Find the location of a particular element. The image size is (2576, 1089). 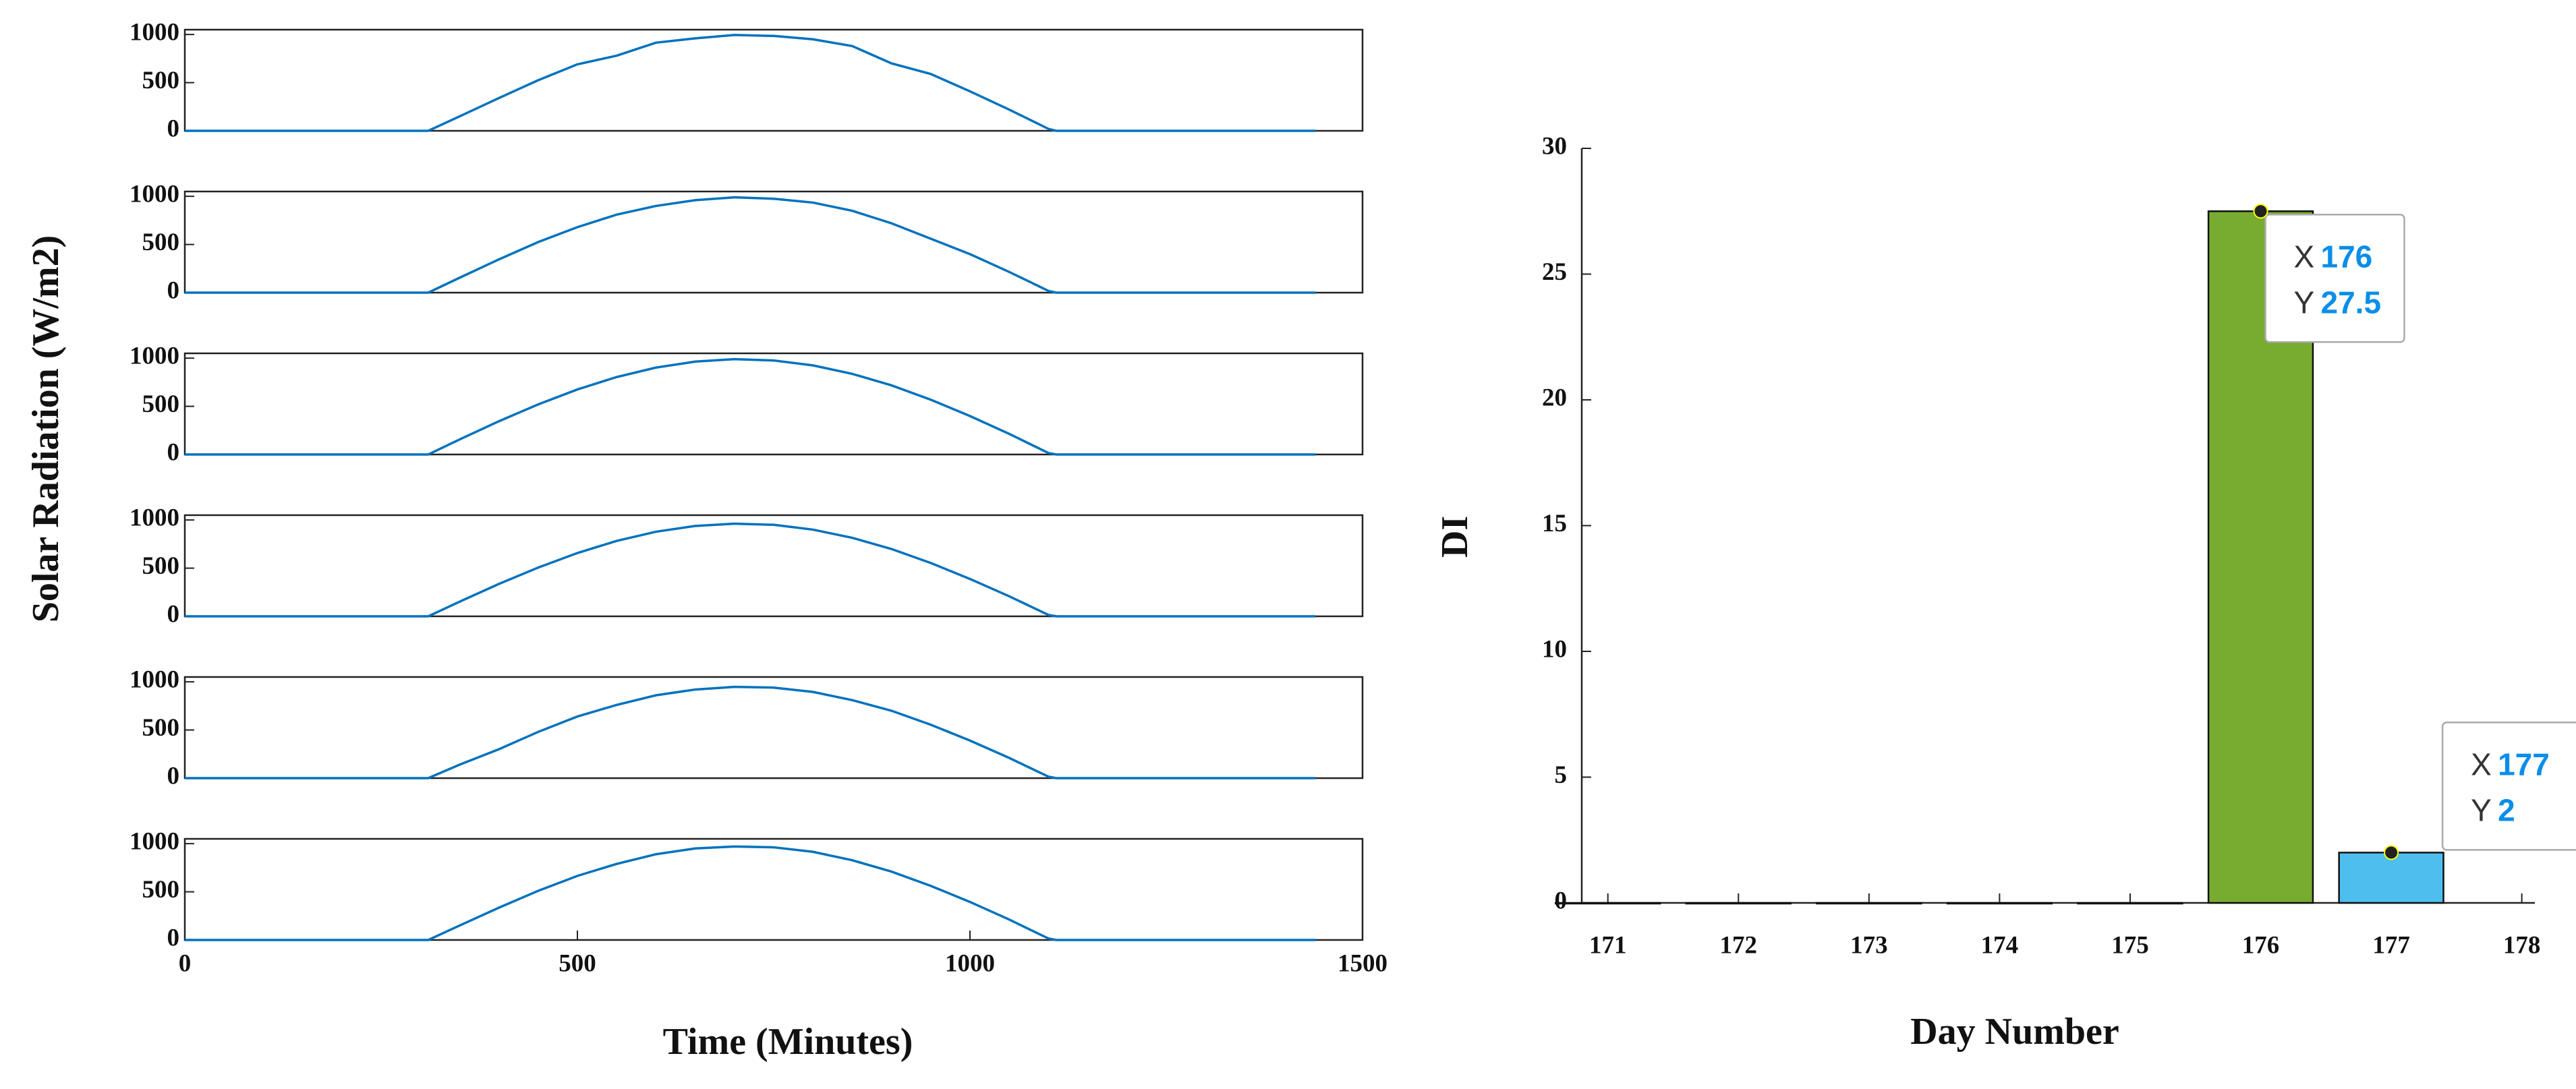

y-tick-label: 25 is located at coordinates (1554, 272).